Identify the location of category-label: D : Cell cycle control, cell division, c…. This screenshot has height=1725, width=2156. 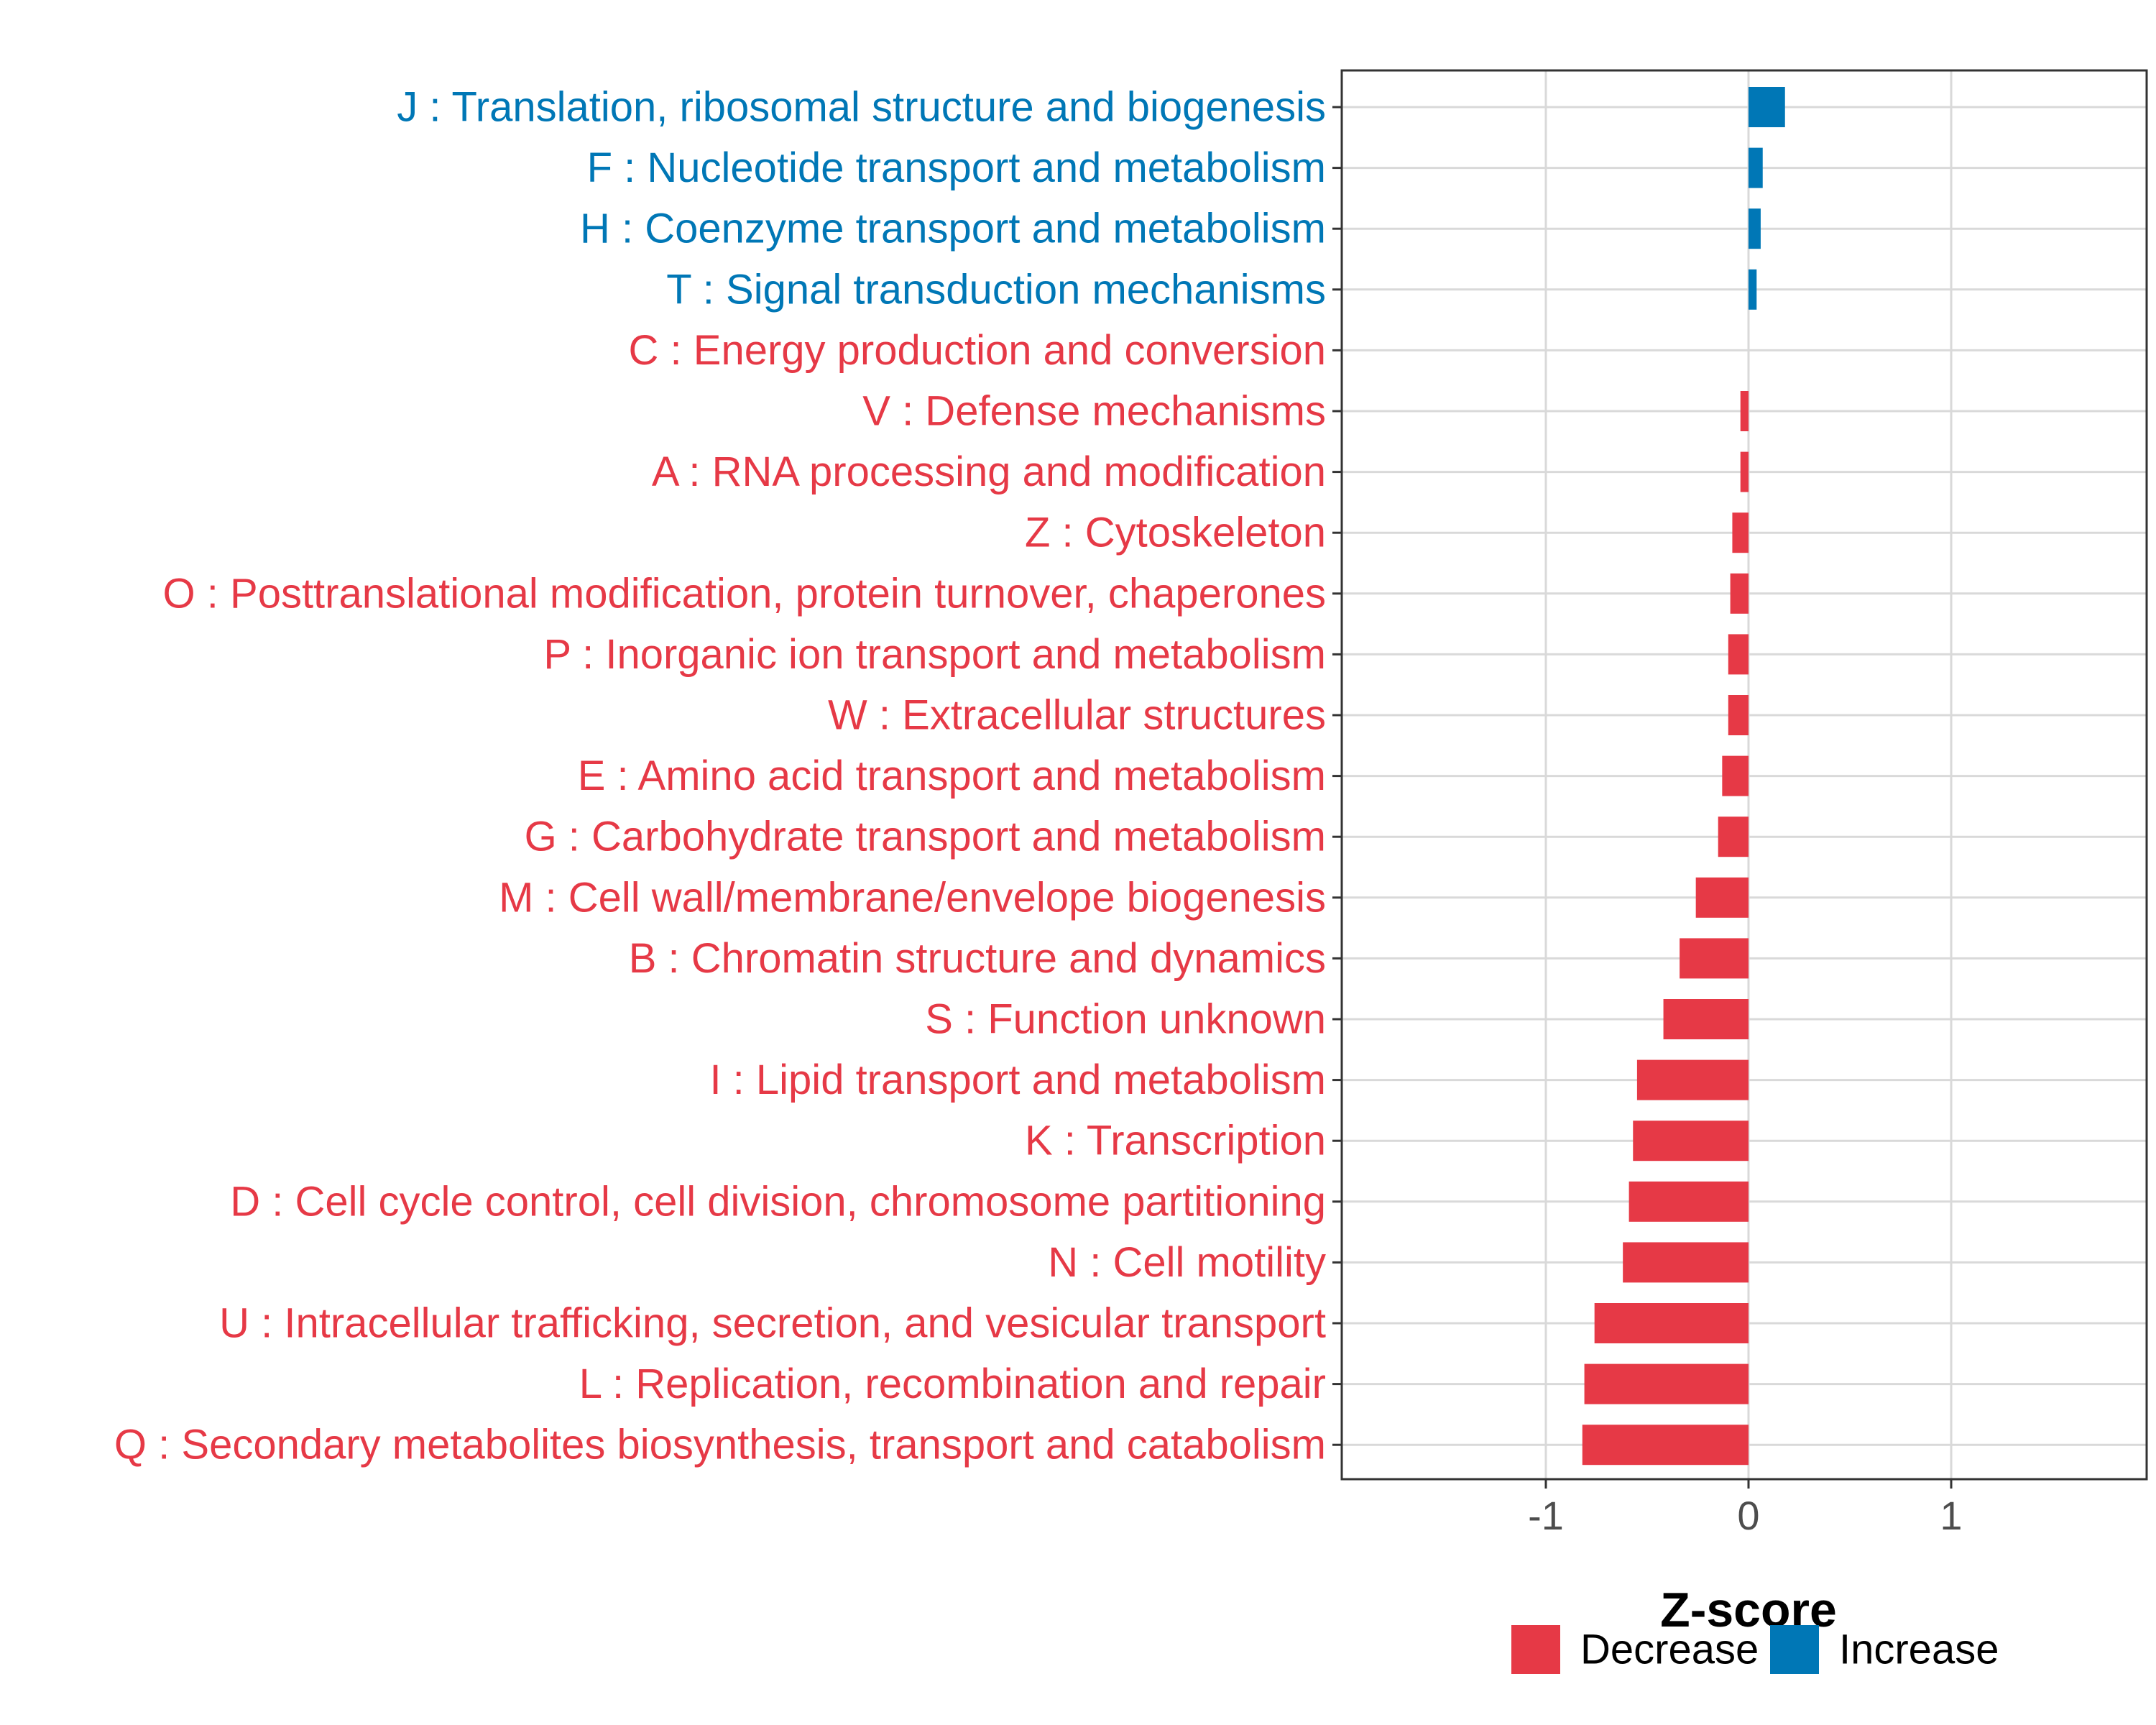
(778, 1201).